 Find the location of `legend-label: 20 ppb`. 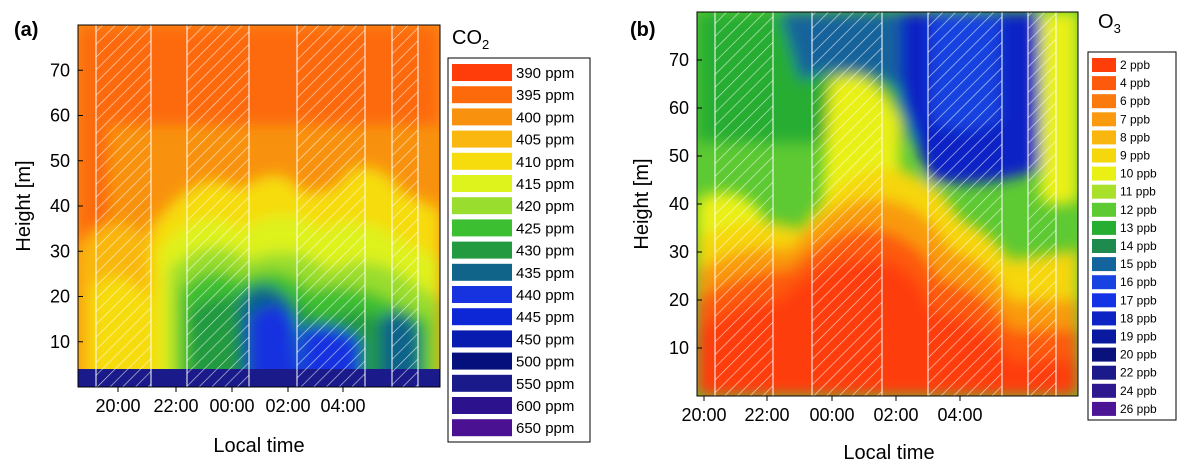

legend-label: 20 ppb is located at coordinates (1138, 355).